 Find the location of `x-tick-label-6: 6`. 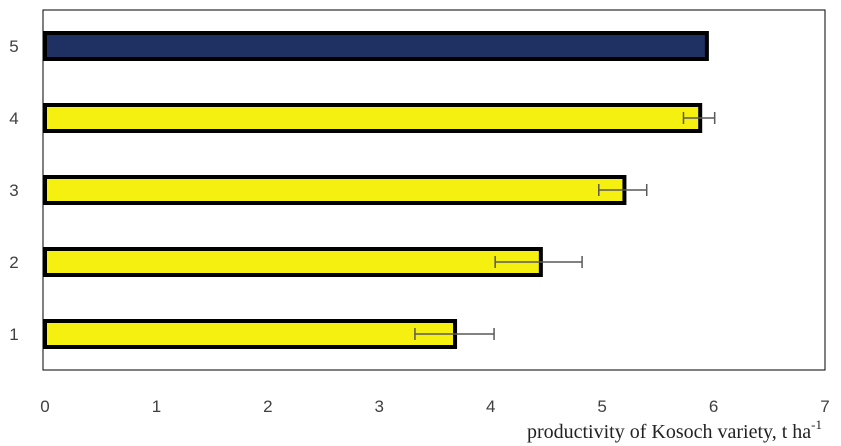

x-tick-label-6: 6 is located at coordinates (713, 406).